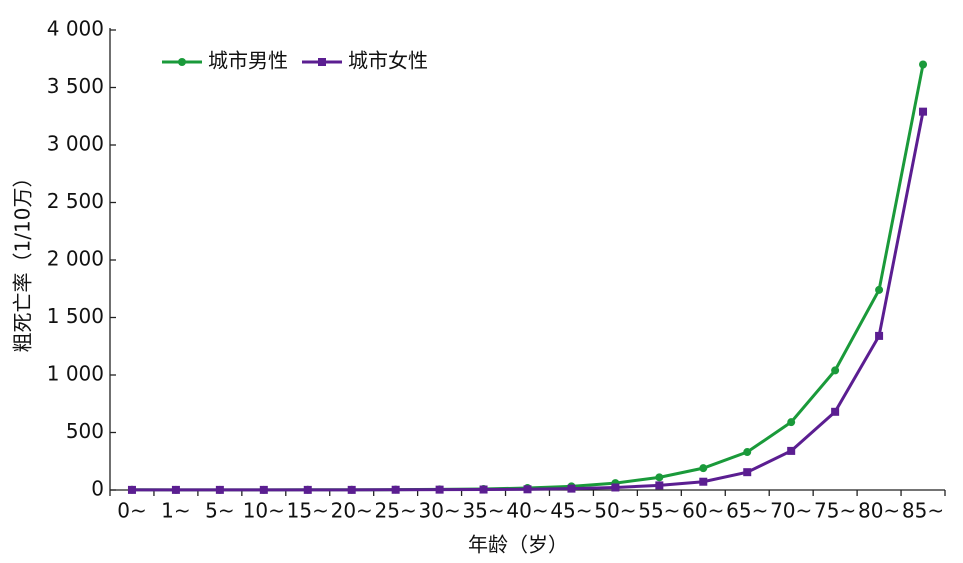 This screenshot has width=963, height=563. Describe the element at coordinates (175, 511) in the screenshot. I see `x-tick-label: 1~` at that location.